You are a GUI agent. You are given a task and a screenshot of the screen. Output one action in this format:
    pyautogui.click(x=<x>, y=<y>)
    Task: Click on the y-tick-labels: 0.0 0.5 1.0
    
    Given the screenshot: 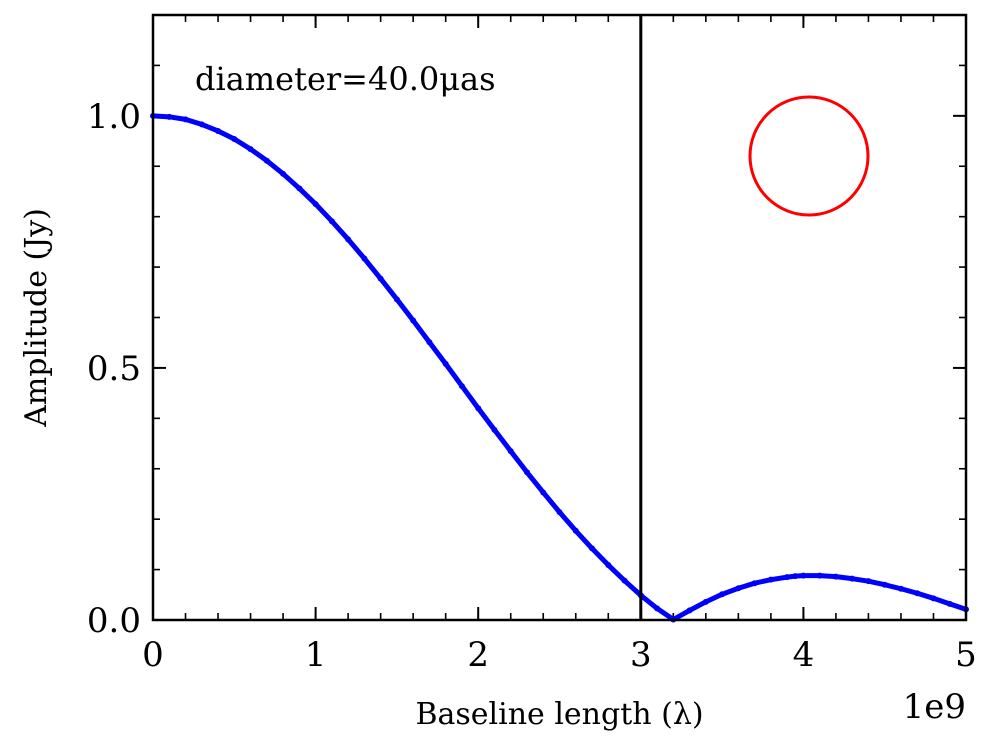 What is the action you would take?
    pyautogui.click(x=114, y=369)
    